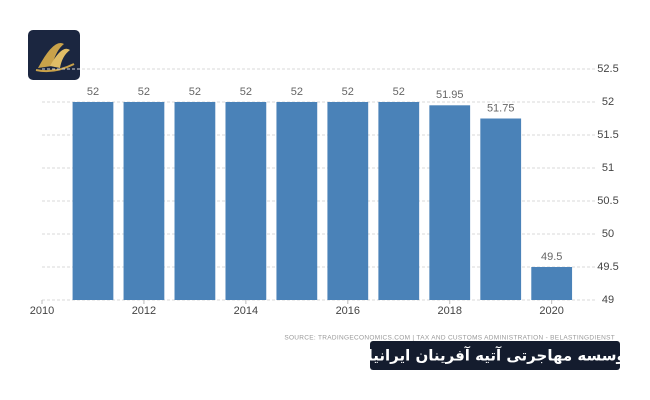 The width and height of the screenshot is (650, 400). I want to click on y-tick-label: 49.5, so click(607, 267).